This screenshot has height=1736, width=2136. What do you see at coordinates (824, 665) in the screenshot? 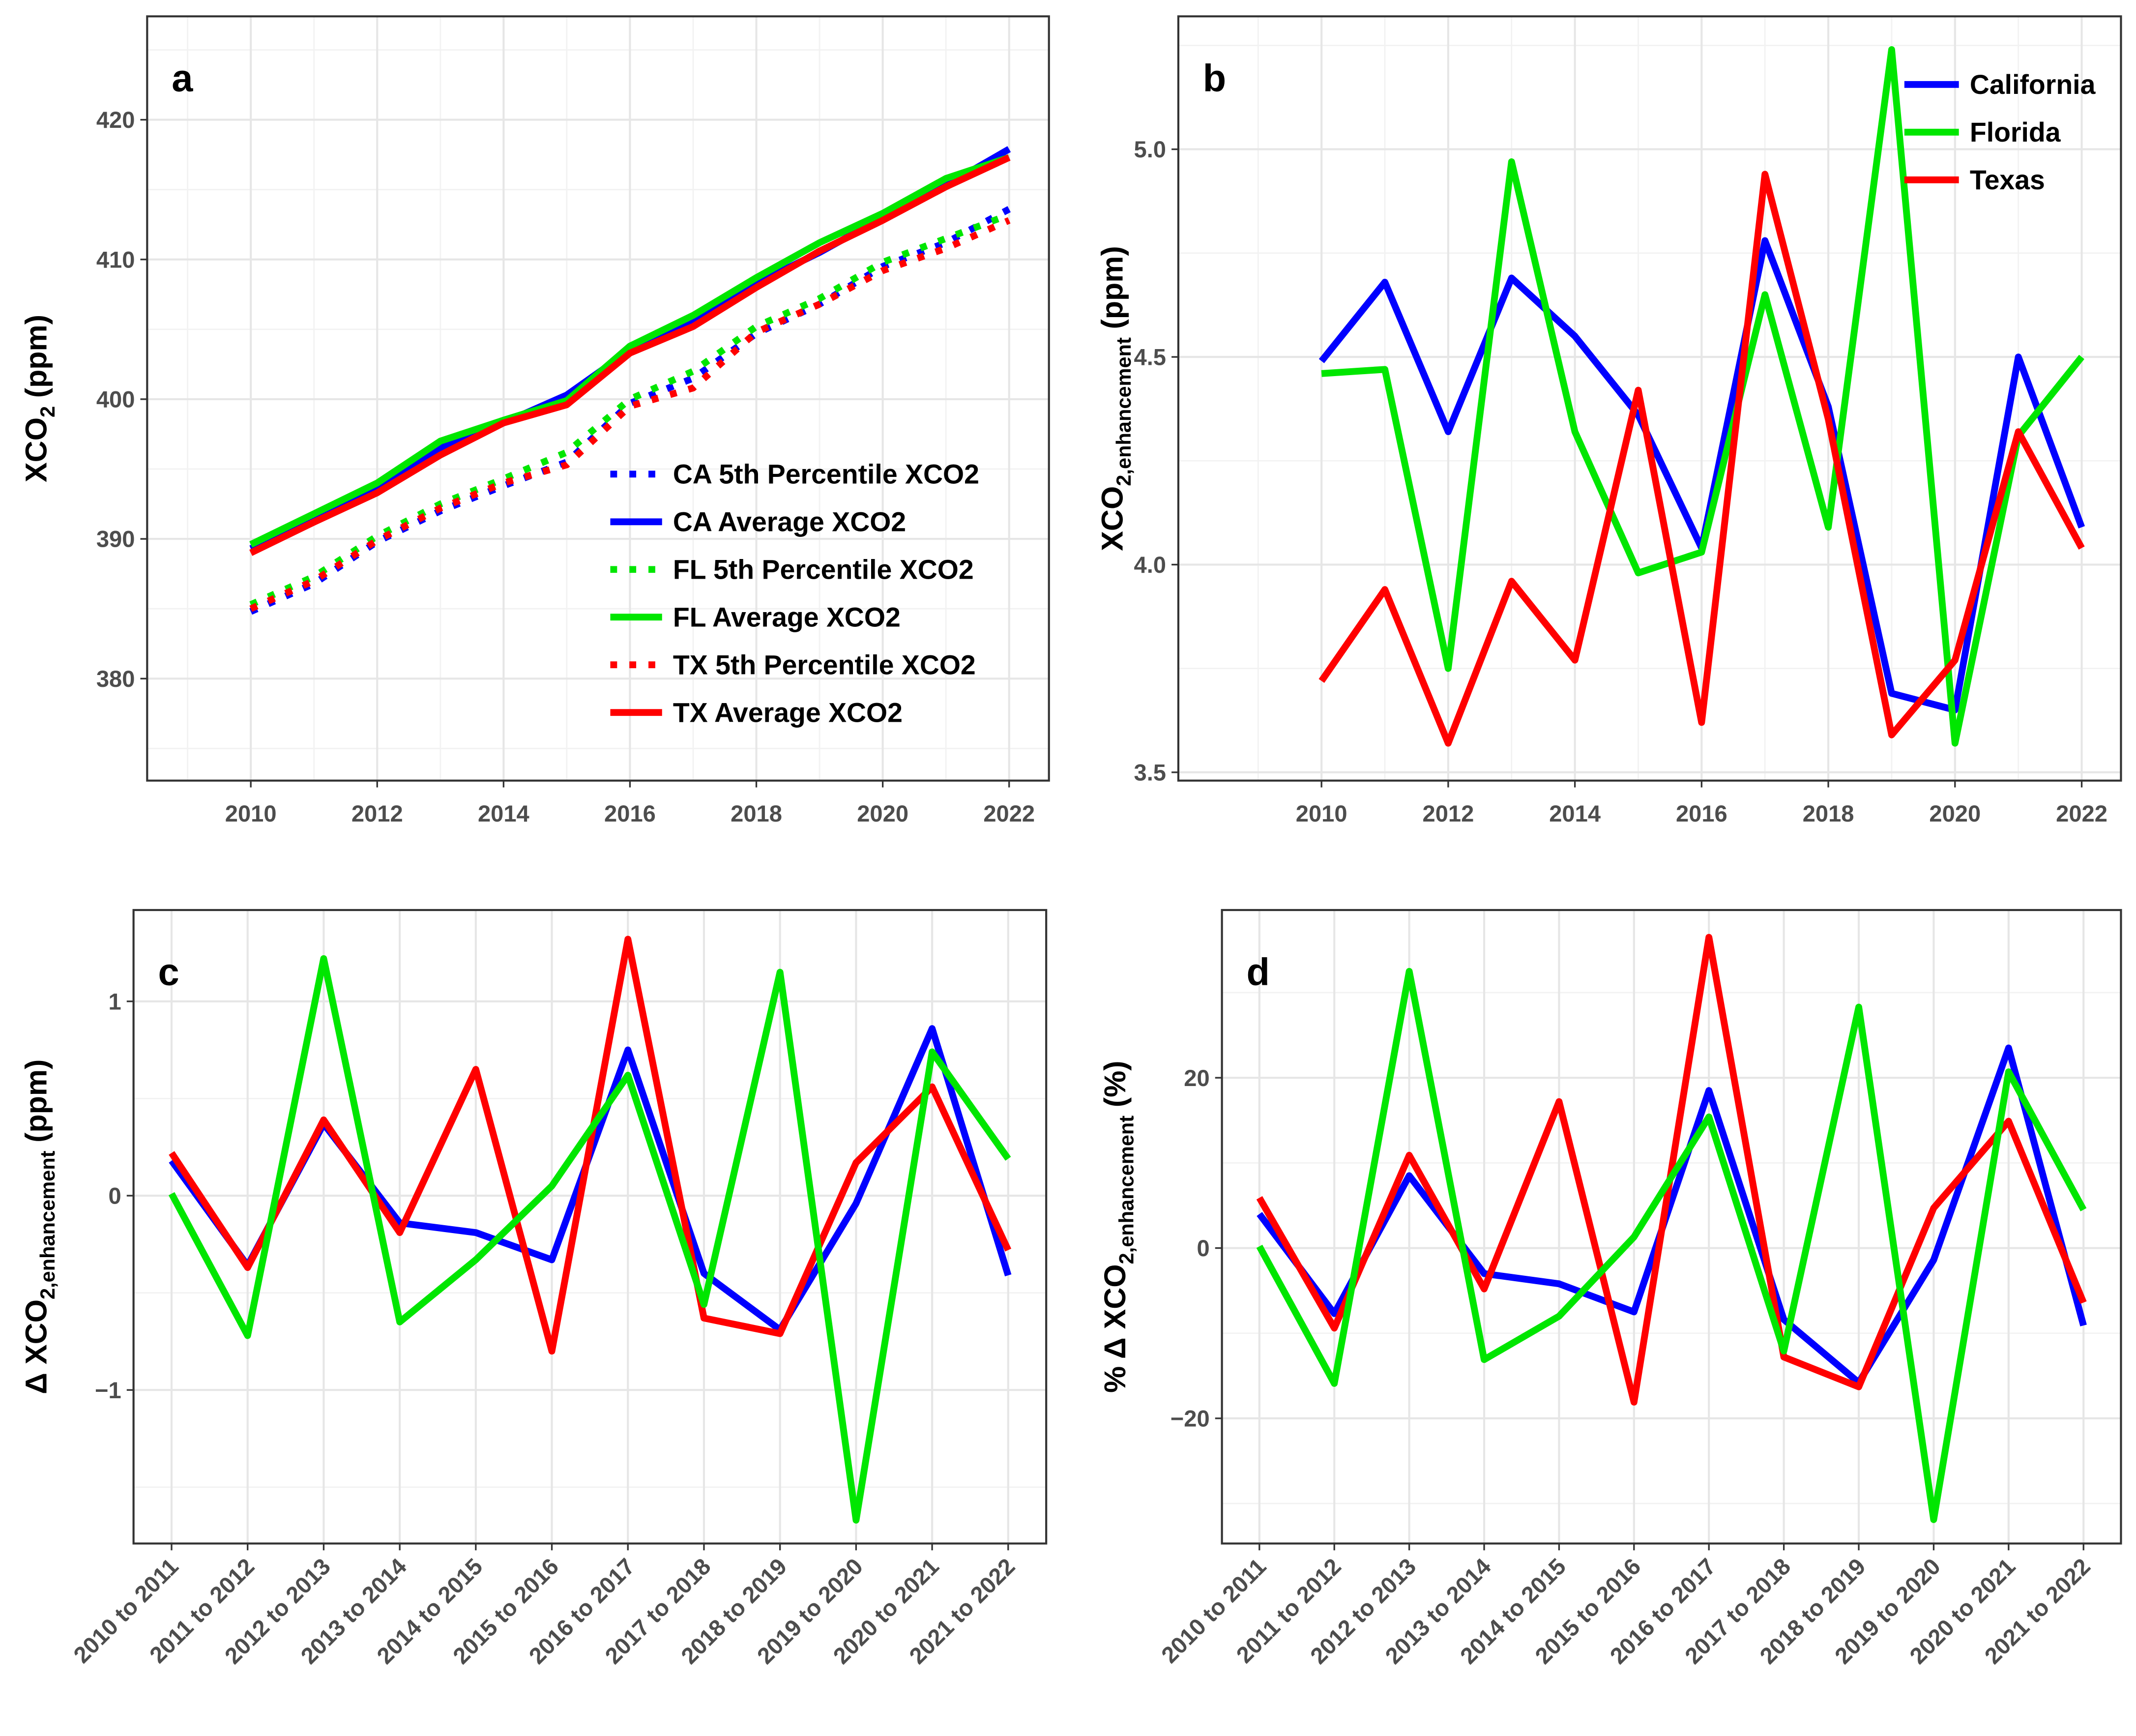
I see `legend-label: TX 5th Percentile XCO2` at bounding box center [824, 665].